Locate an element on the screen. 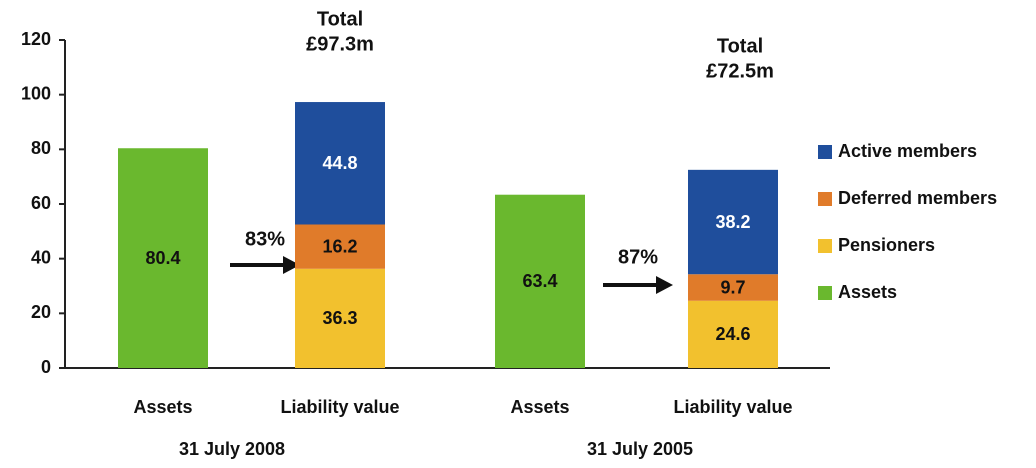 The image size is (1036, 468). y-tick-label: 100 is located at coordinates (36, 93).